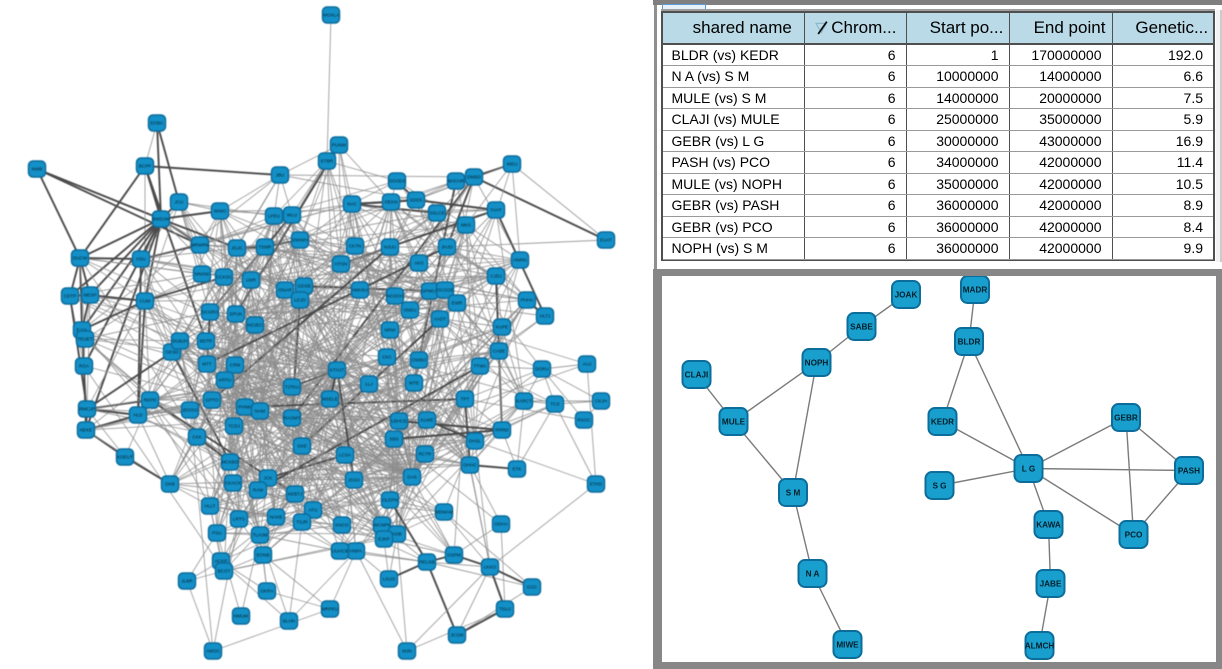  What do you see at coordinates (327, 161) in the screenshot?
I see `svg-text: ETBR` at bounding box center [327, 161].